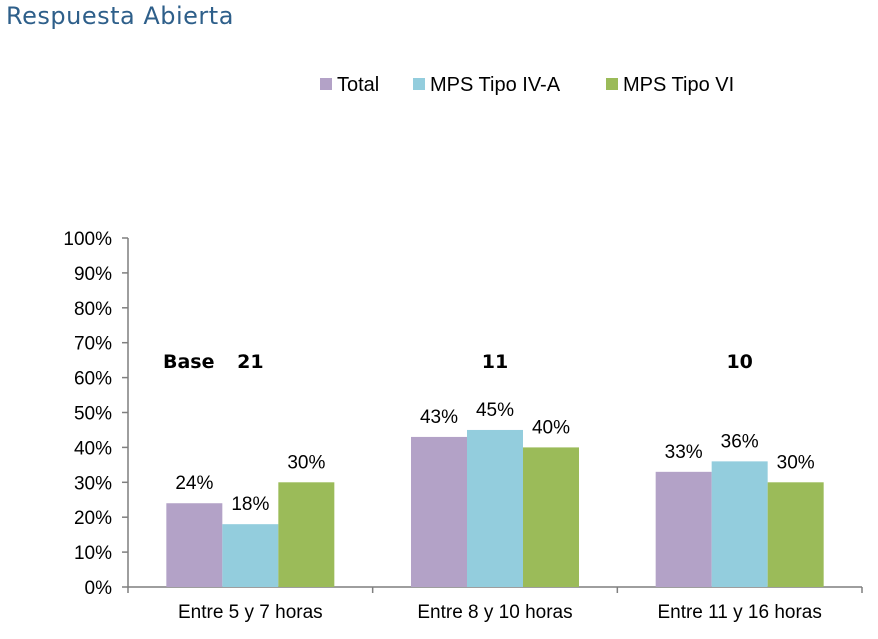 This screenshot has width=878, height=639. I want to click on y-tick-label: 80%, so click(93, 309).